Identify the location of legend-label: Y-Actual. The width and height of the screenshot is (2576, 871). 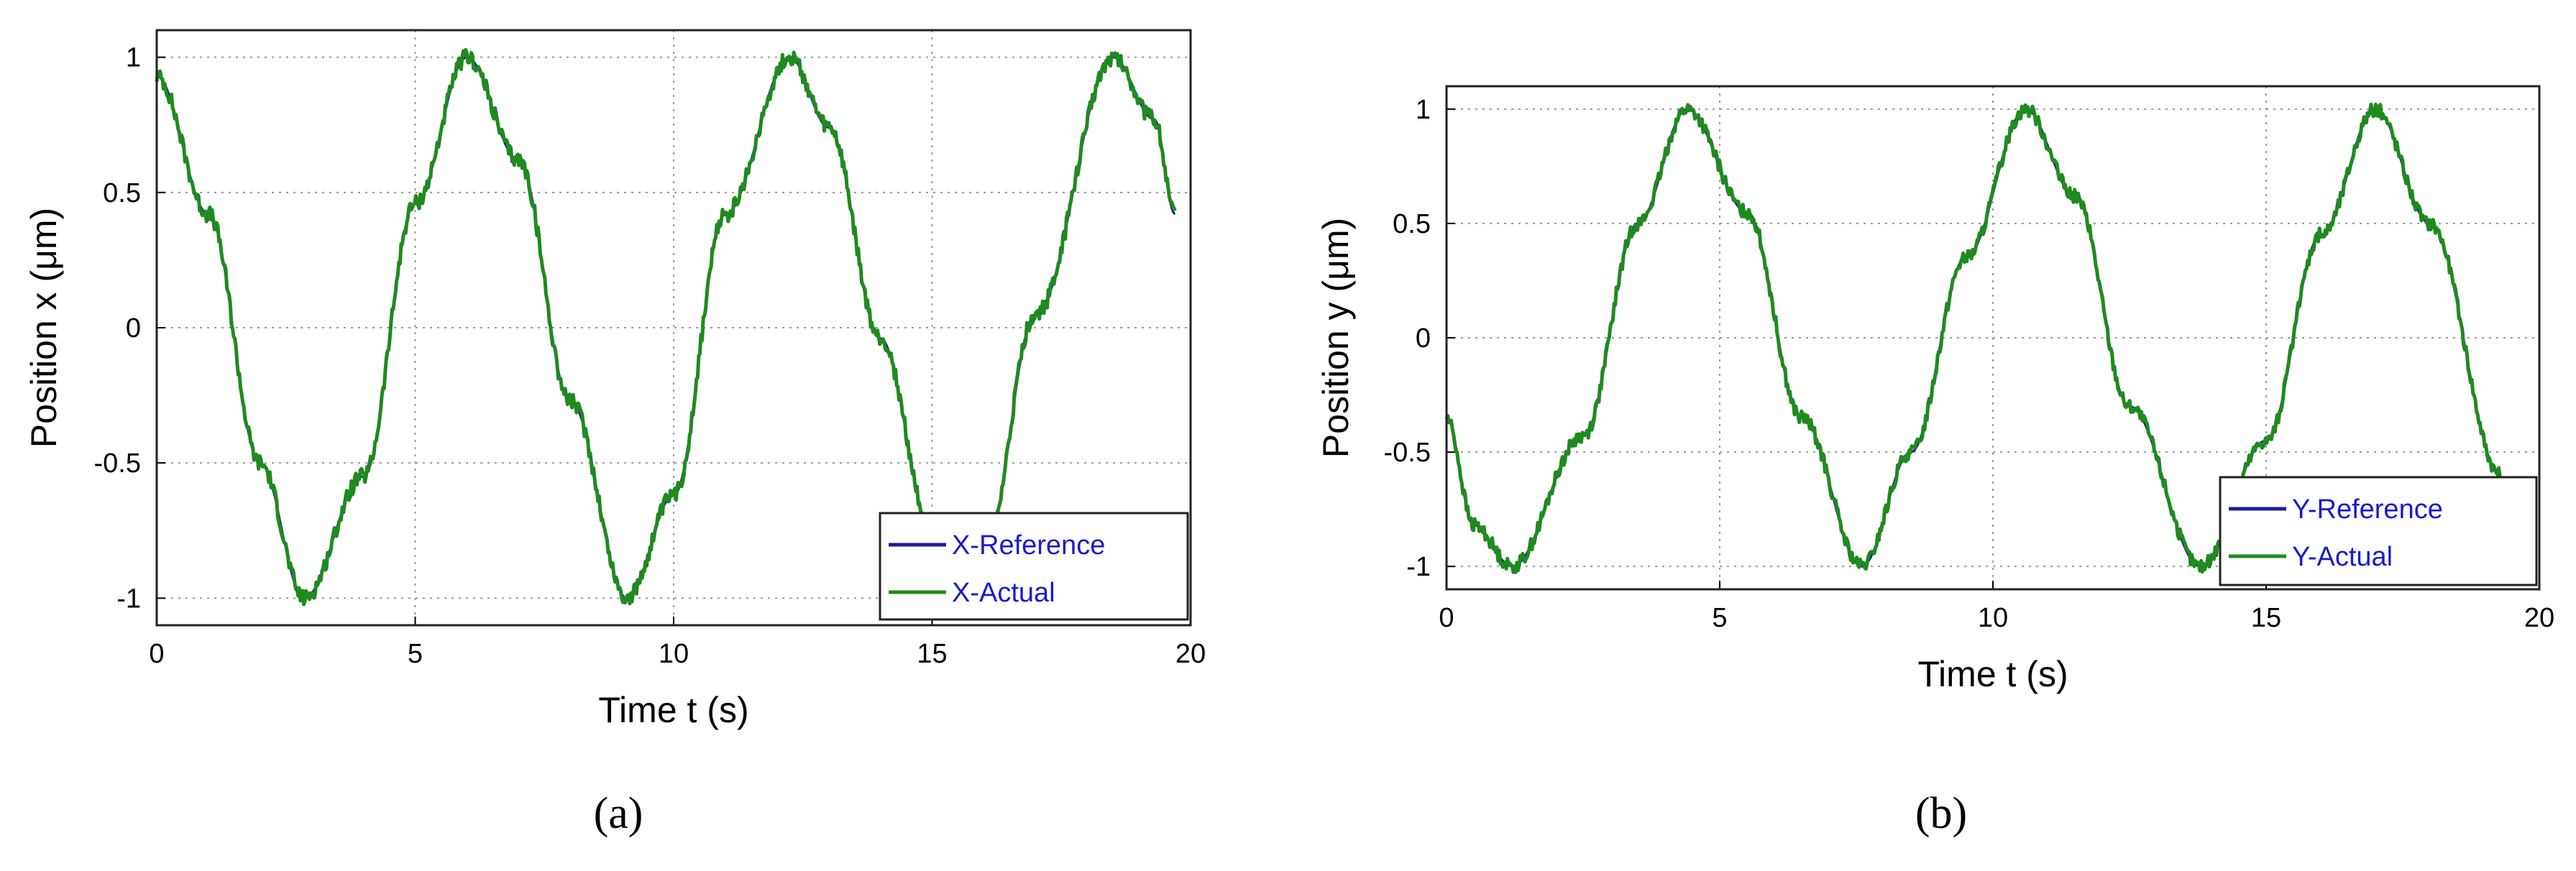
(2342, 557).